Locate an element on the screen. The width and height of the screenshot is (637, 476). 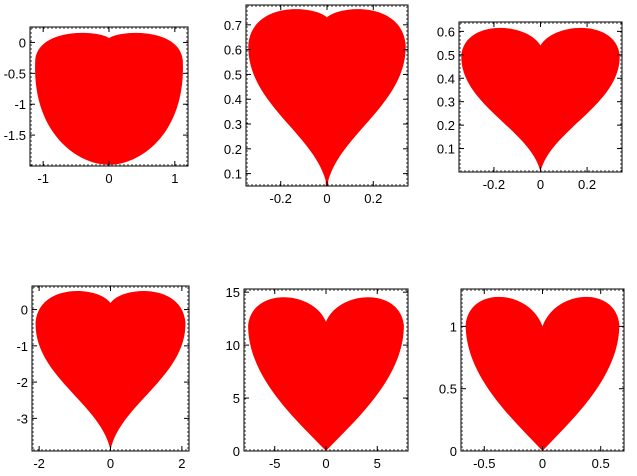
heart-panel-4: -2 0 2 0 -1 -2 -3 is located at coordinates (103, 378).